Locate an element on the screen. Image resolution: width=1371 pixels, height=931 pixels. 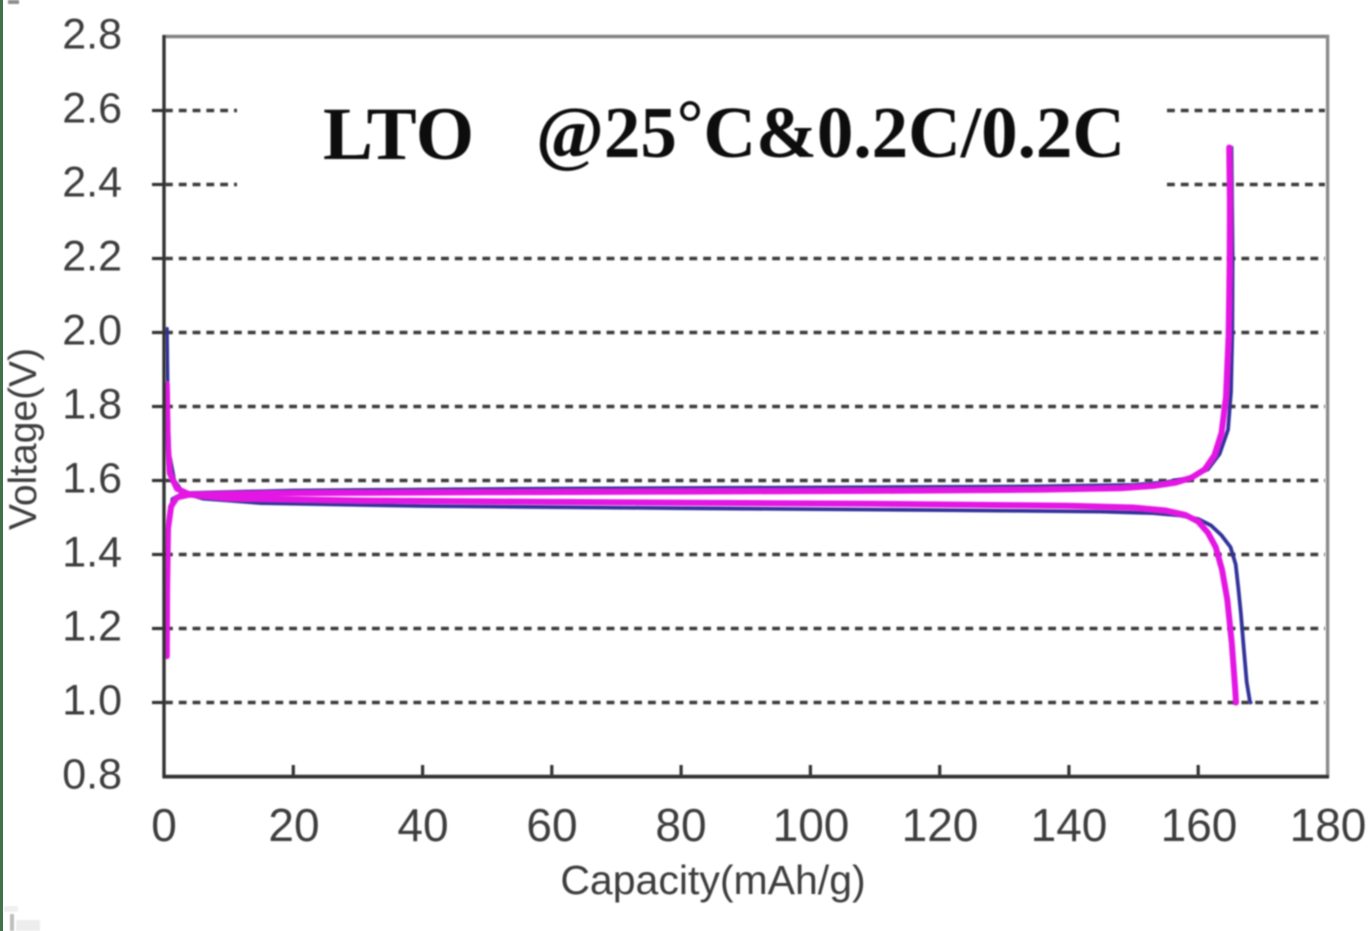
svg-text: 0 is located at coordinates (164, 825).